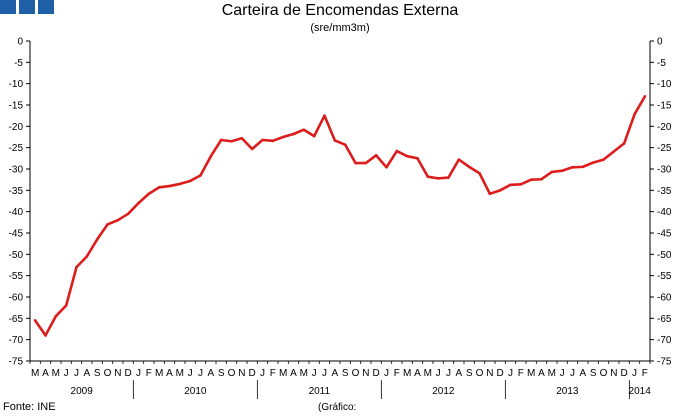 The height and width of the screenshot is (416, 680). I want to click on y-tick-label-left: -10, so click(16, 84).